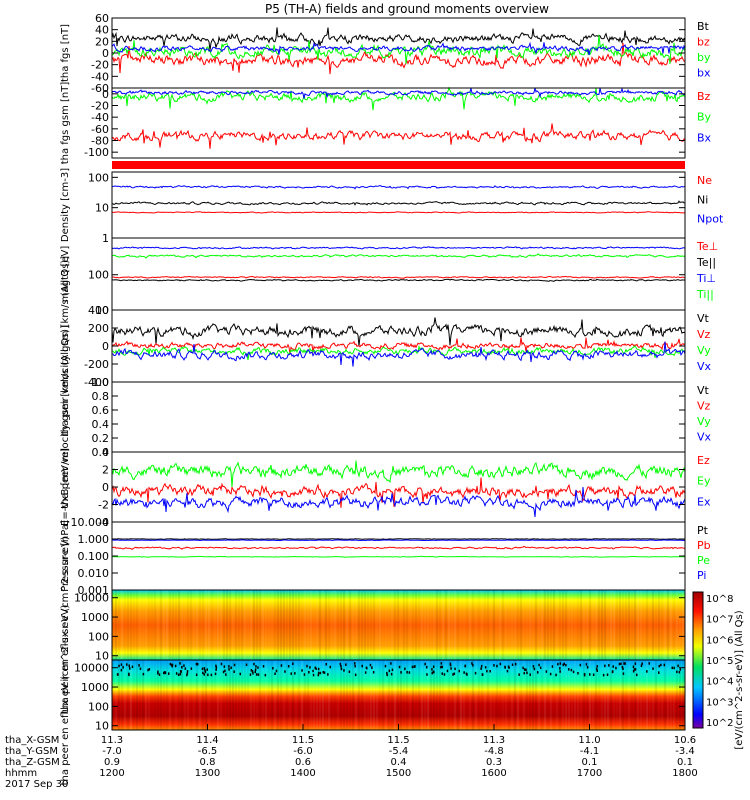  What do you see at coordinates (701, 575) in the screenshot?
I see `legend-entry-pi: Pi` at bounding box center [701, 575].